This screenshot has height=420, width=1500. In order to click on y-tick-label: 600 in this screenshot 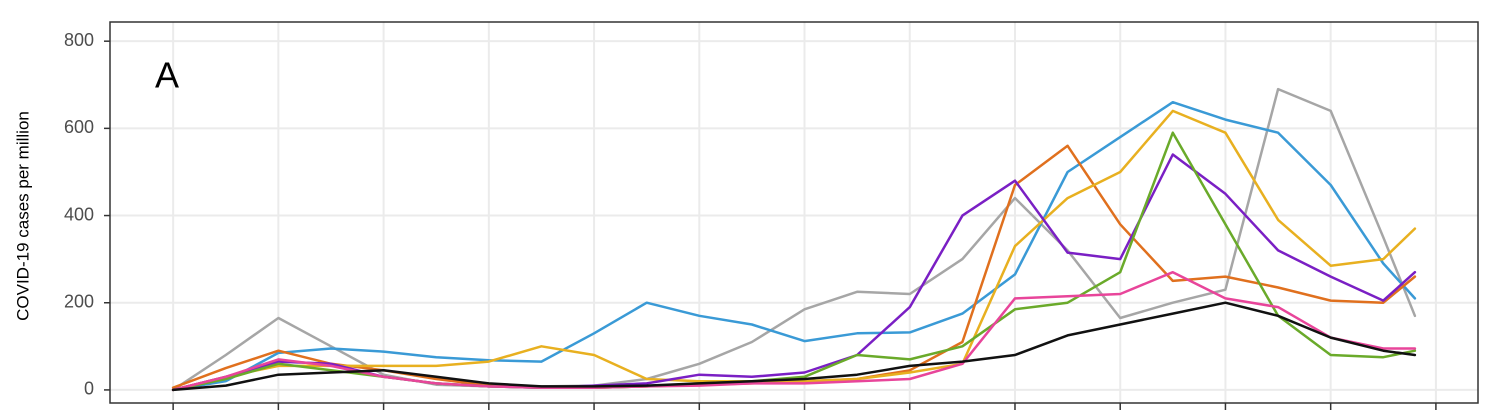, I will do `click(79, 127)`.